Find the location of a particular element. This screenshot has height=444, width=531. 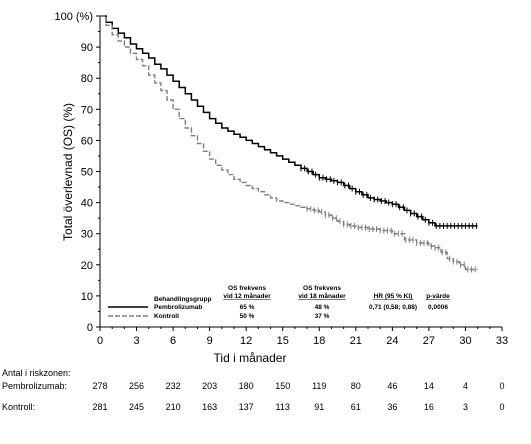

risk-count: 36 is located at coordinates (392, 407).